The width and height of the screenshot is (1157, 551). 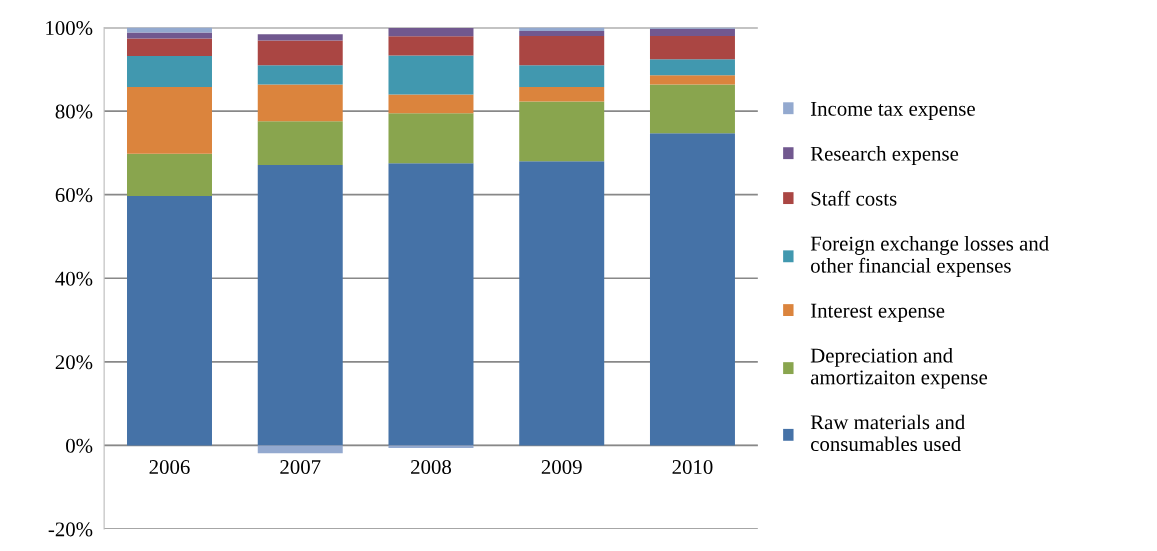 I want to click on y-tick-label: 100%, so click(x=69, y=28).